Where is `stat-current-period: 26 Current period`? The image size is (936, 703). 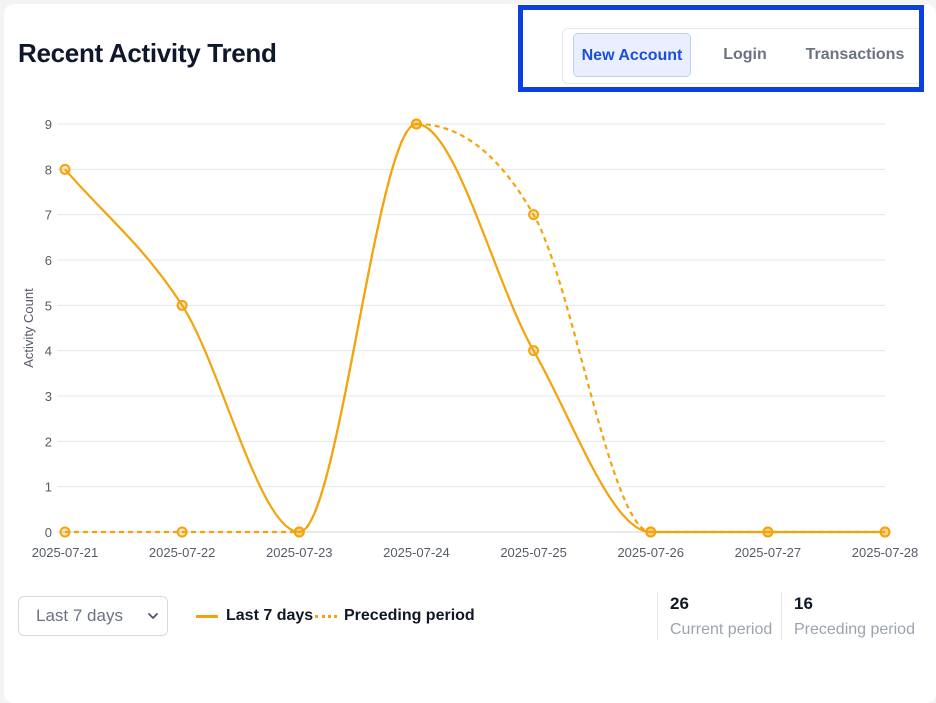 stat-current-period: 26 Current period is located at coordinates (714, 616).